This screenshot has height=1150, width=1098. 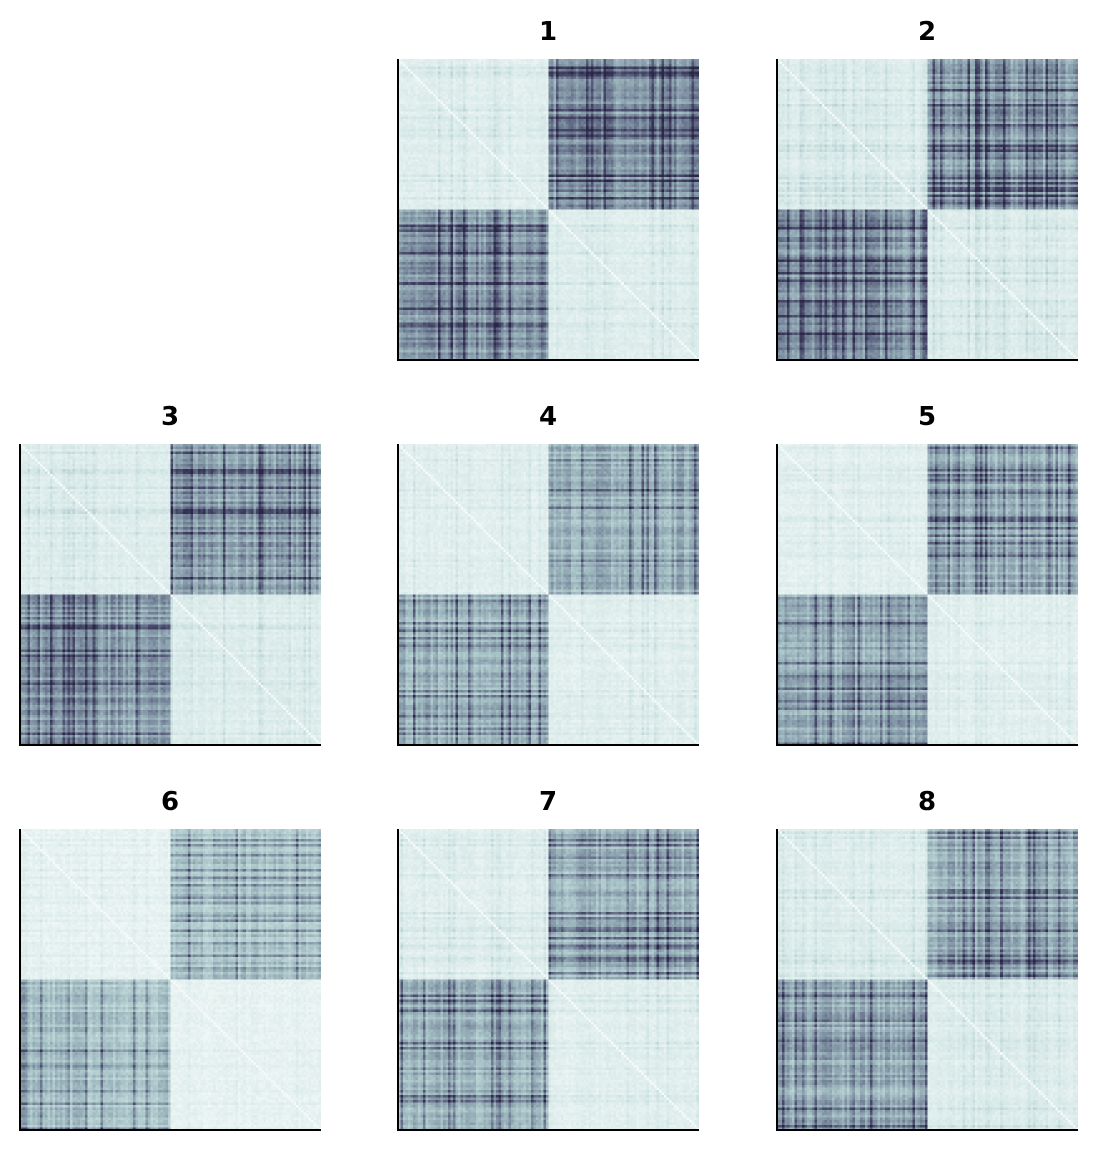 I want to click on heatmap-panel-2: 2, so click(x=927, y=189).